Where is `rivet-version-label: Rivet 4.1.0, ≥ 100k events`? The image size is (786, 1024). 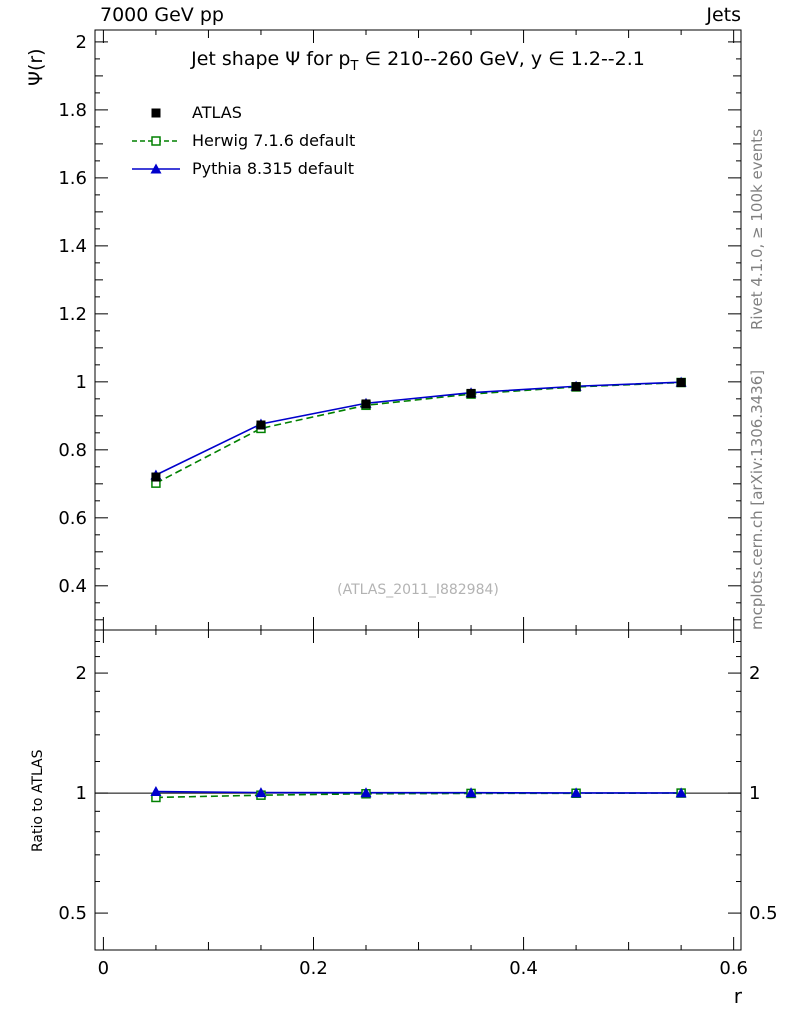 rivet-version-label: Rivet 4.1.0, ≥ 100k events is located at coordinates (757, 229).